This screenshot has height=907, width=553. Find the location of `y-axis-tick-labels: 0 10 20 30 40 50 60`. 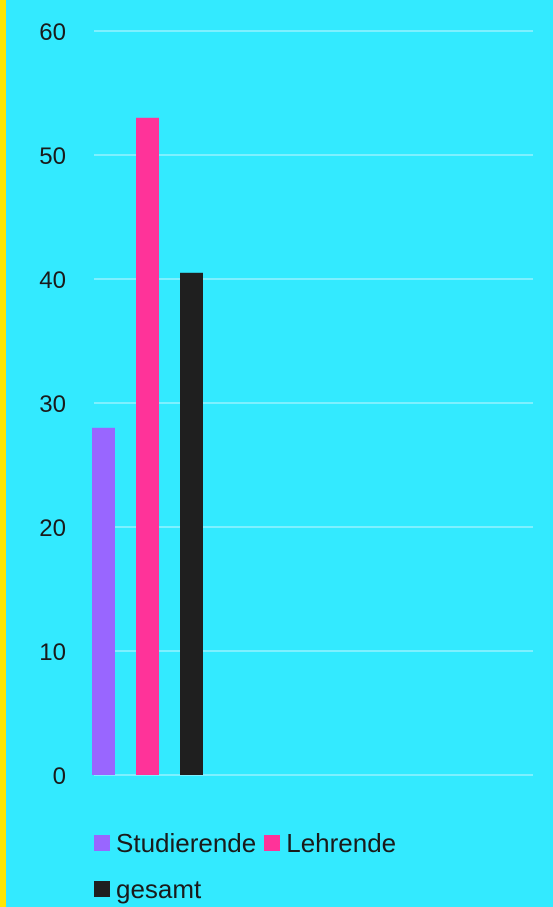

y-axis-tick-labels: 0 10 20 30 40 50 60 is located at coordinates (52, 404).